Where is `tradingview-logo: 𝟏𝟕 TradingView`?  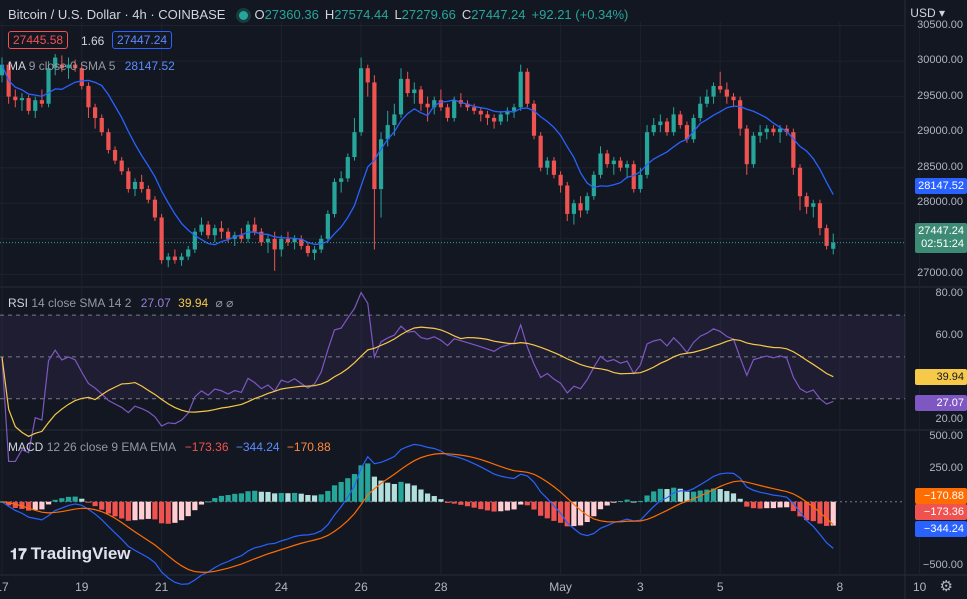 tradingview-logo: 𝟏𝟕 TradingView is located at coordinates (70, 554).